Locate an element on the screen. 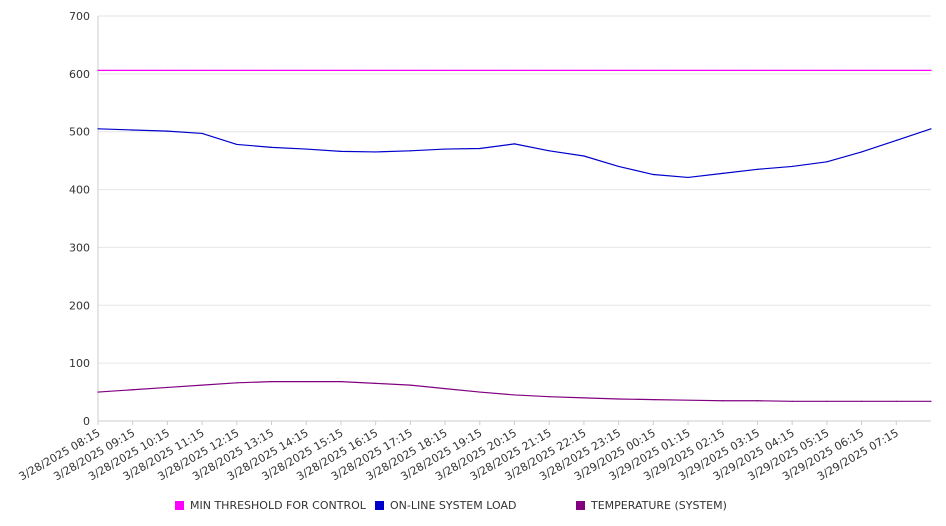  y-tick-label: 400 is located at coordinates (79, 190).